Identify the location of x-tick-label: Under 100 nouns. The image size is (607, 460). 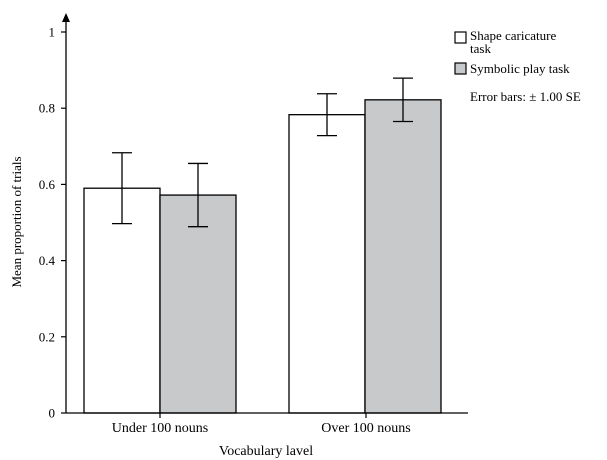
(160, 428).